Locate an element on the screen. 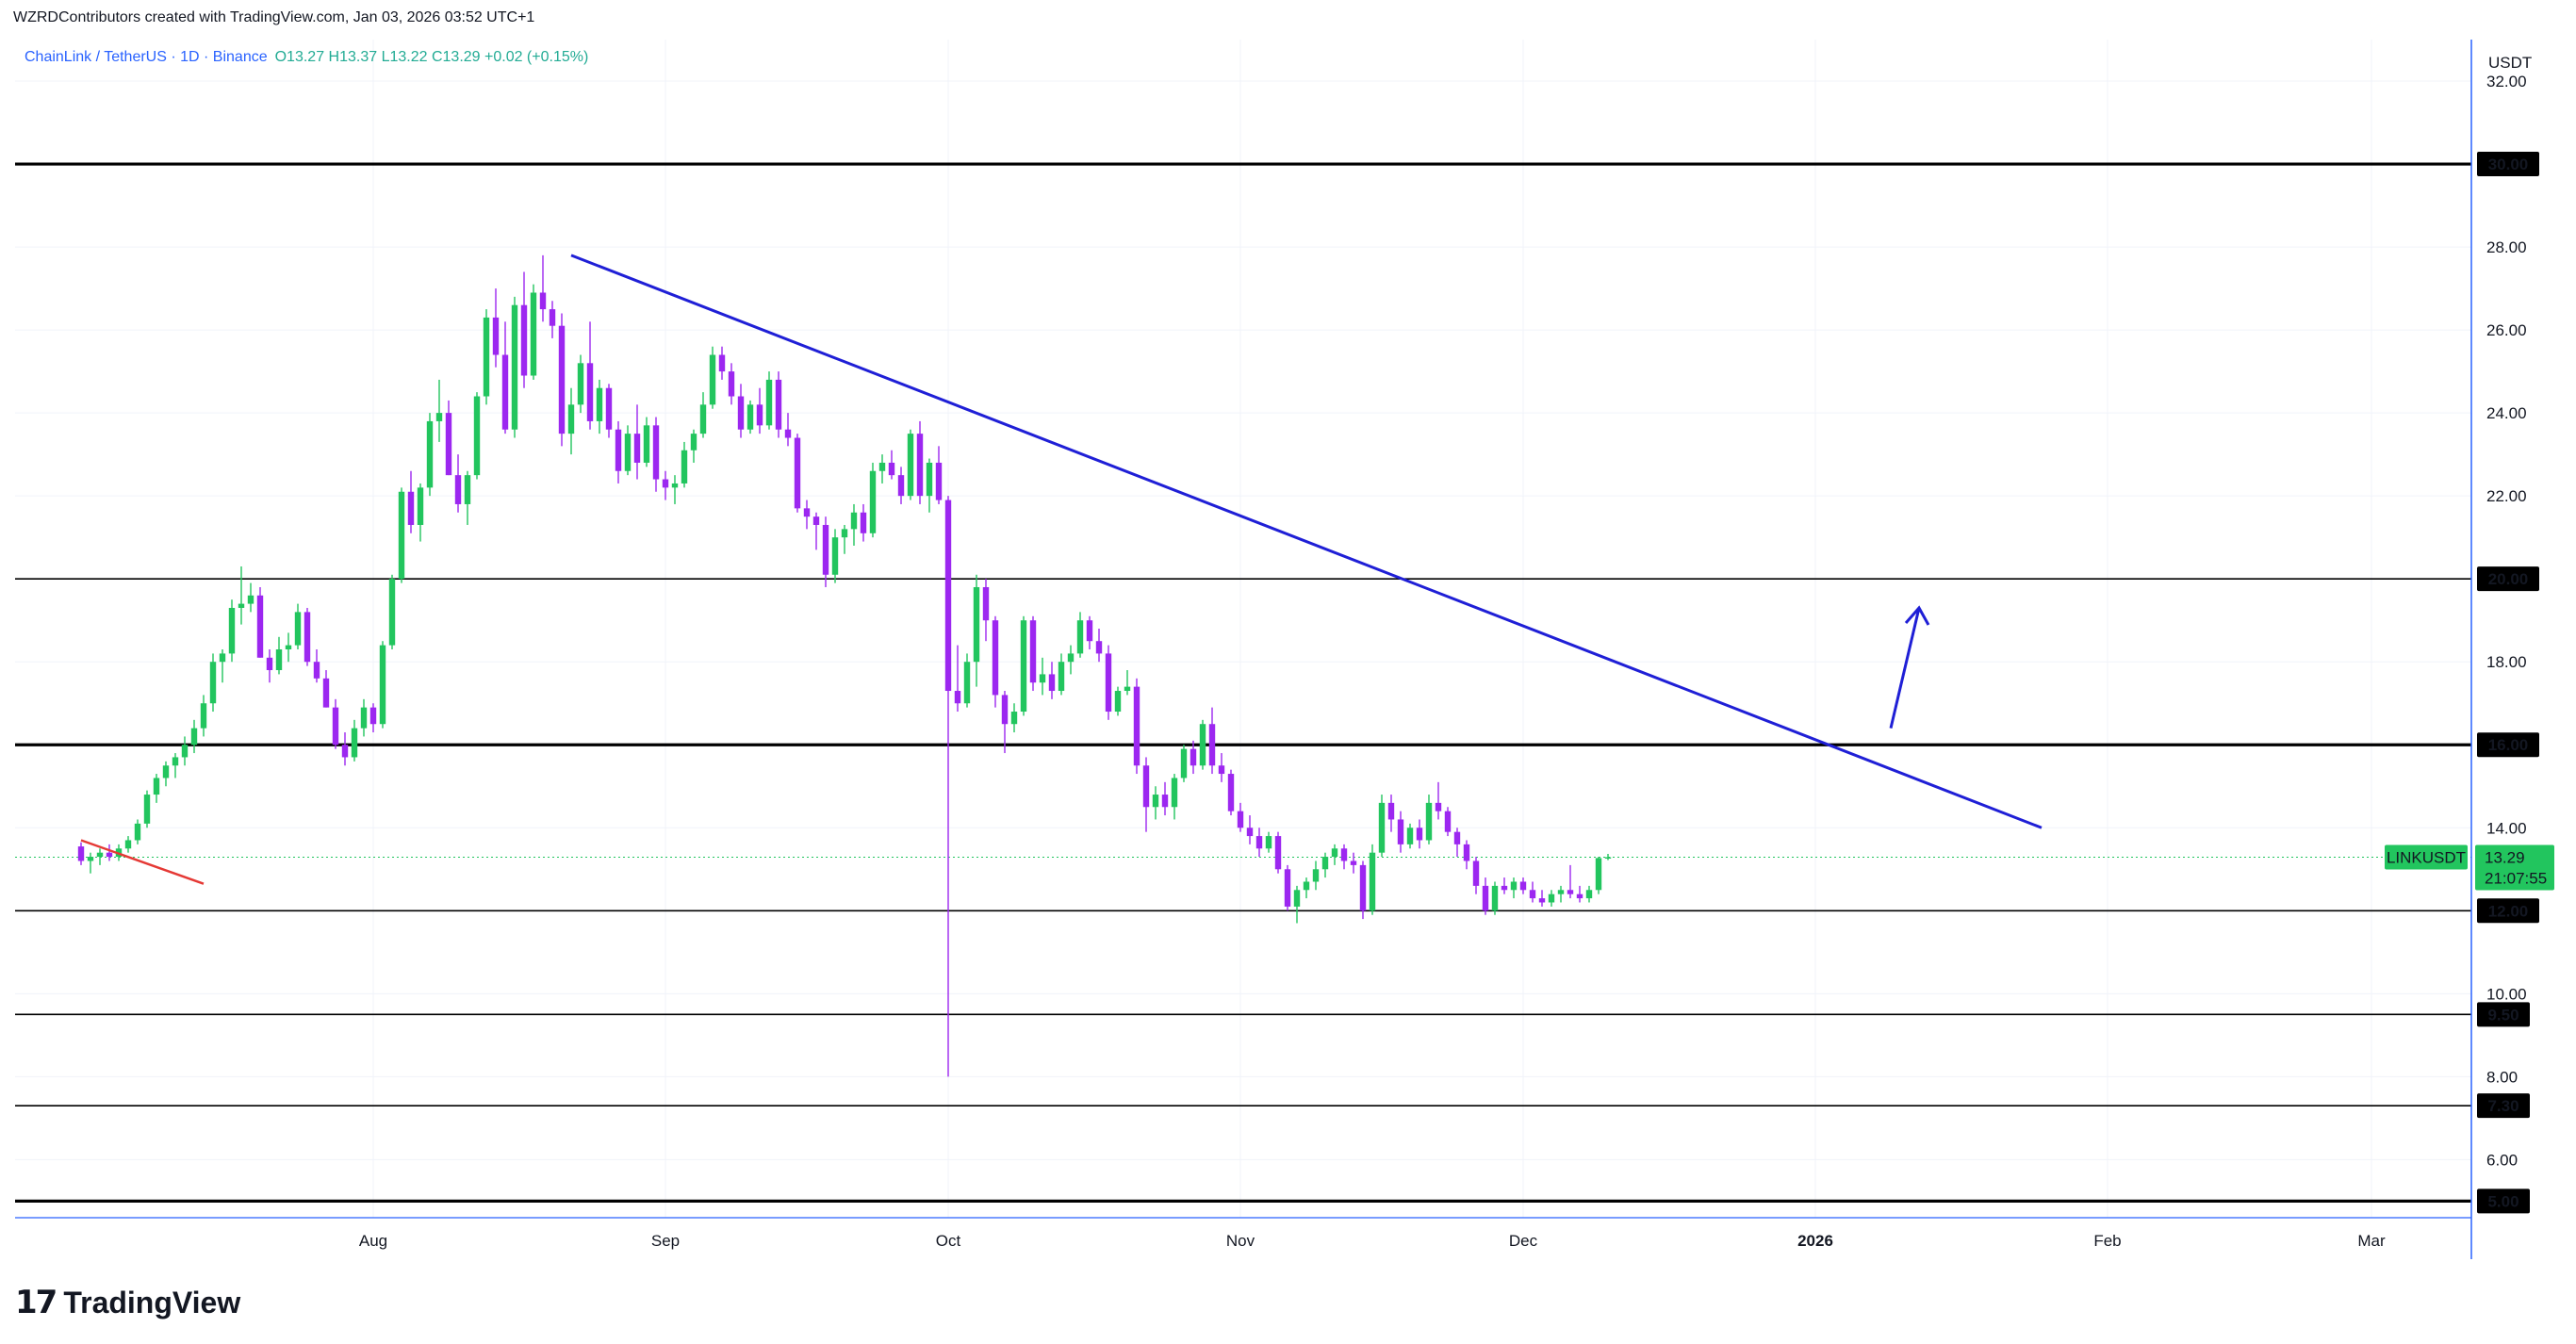 Image resolution: width=2576 pixels, height=1344 pixels. breakout-arrow is located at coordinates (1909, 667).